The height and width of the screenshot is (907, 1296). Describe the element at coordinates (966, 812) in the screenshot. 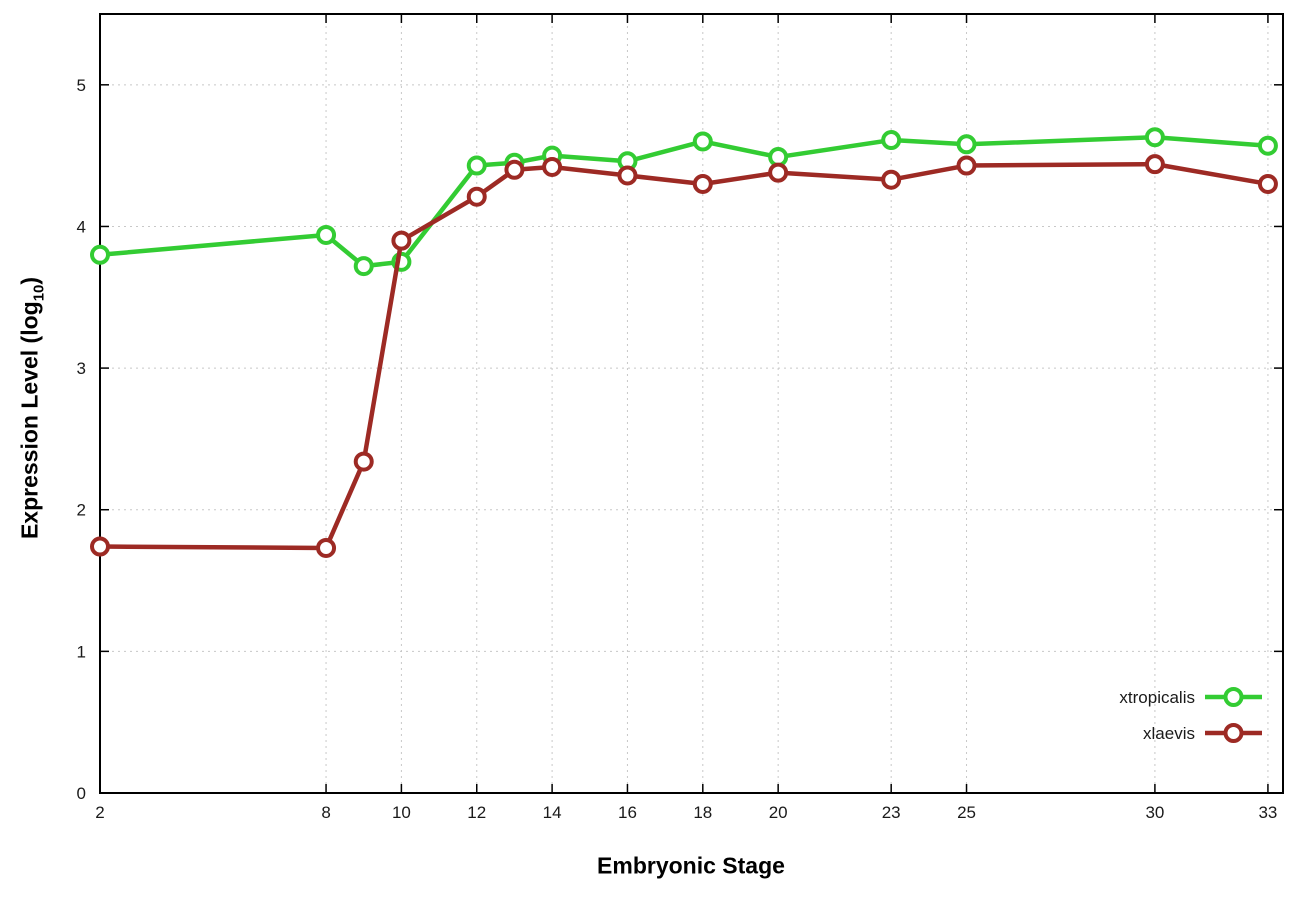

I see `x-tick-label: 25` at that location.